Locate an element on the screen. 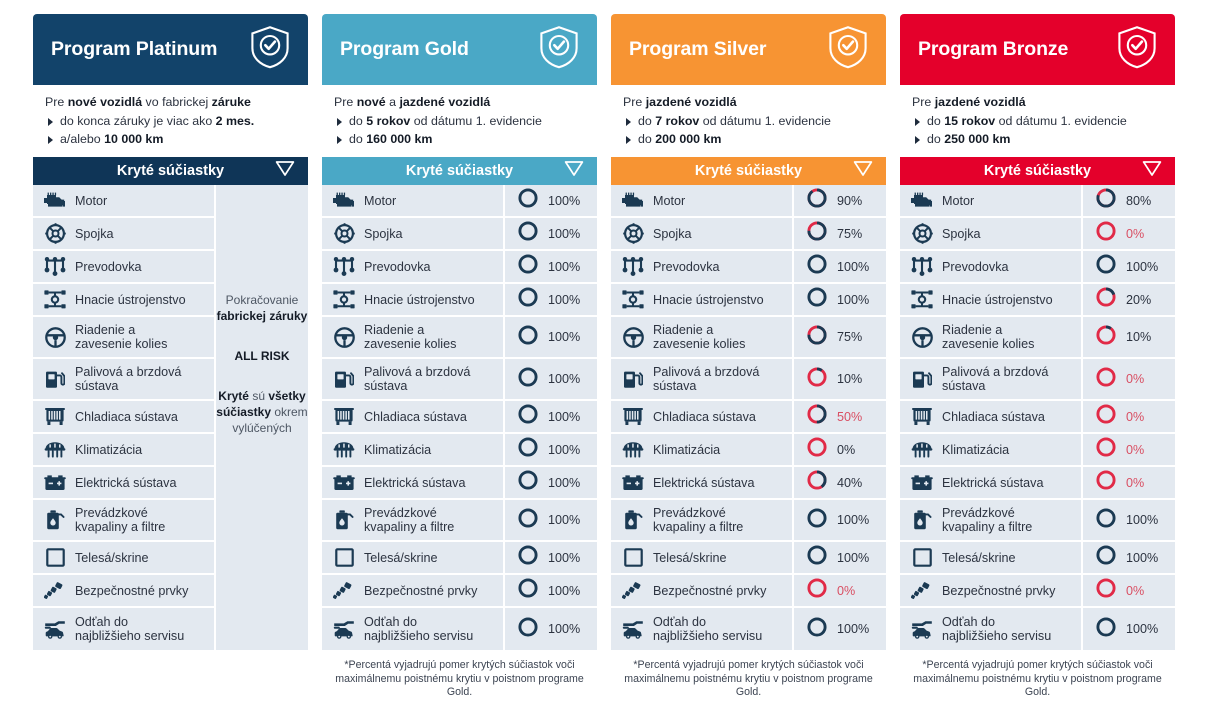 Image resolution: width=1227 pixels, height=722 pixels. gearbox-icon is located at coordinates (344, 267).